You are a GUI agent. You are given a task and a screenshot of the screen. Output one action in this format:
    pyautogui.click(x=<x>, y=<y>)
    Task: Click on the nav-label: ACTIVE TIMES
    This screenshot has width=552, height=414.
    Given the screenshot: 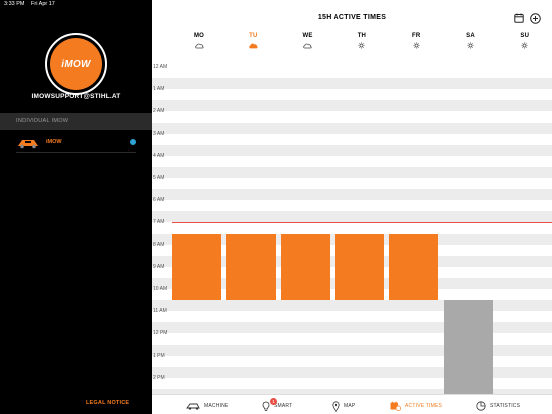 What is the action you would take?
    pyautogui.click(x=424, y=406)
    